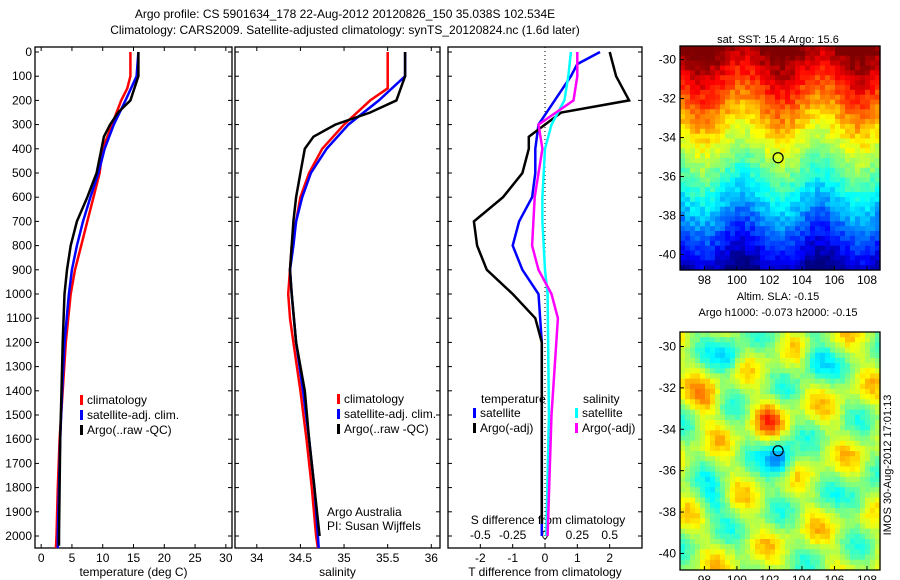  What do you see at coordinates (81, 400) in the screenshot?
I see `legend-swatch` at bounding box center [81, 400].